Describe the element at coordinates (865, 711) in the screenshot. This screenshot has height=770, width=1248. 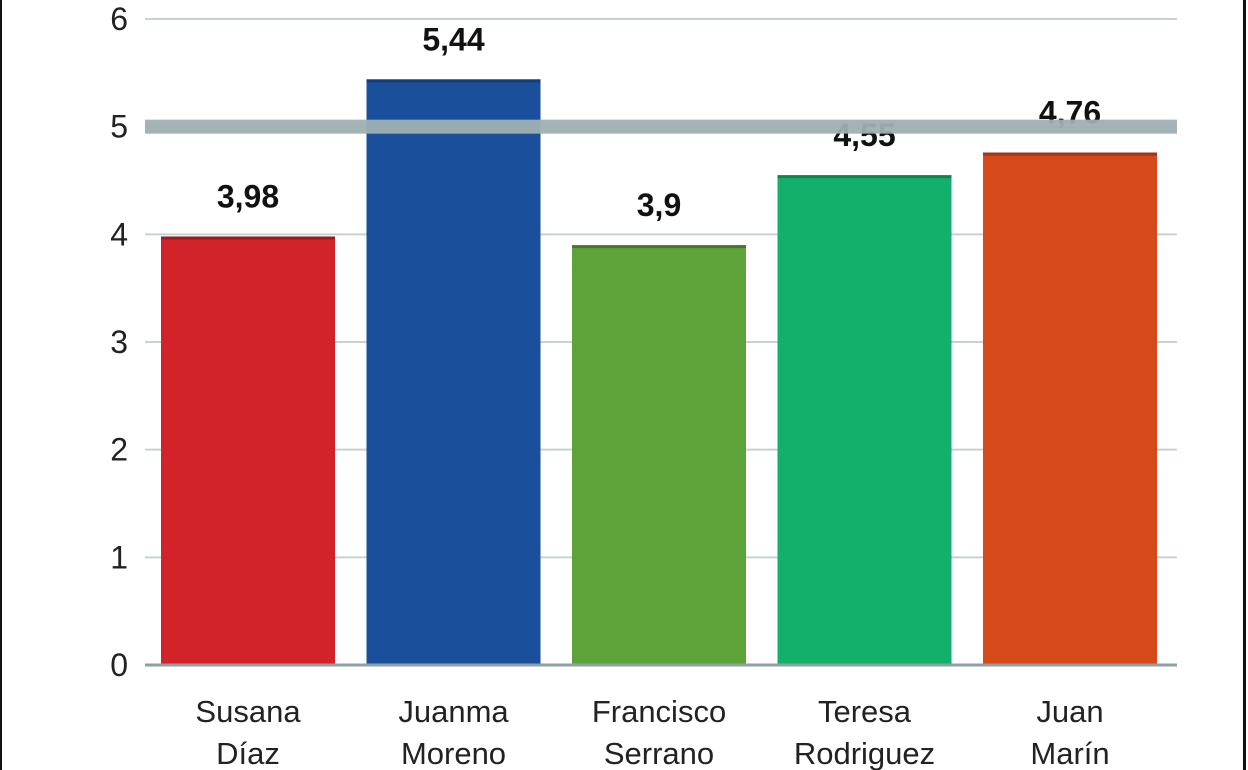
I see `category-label: Teresa` at that location.